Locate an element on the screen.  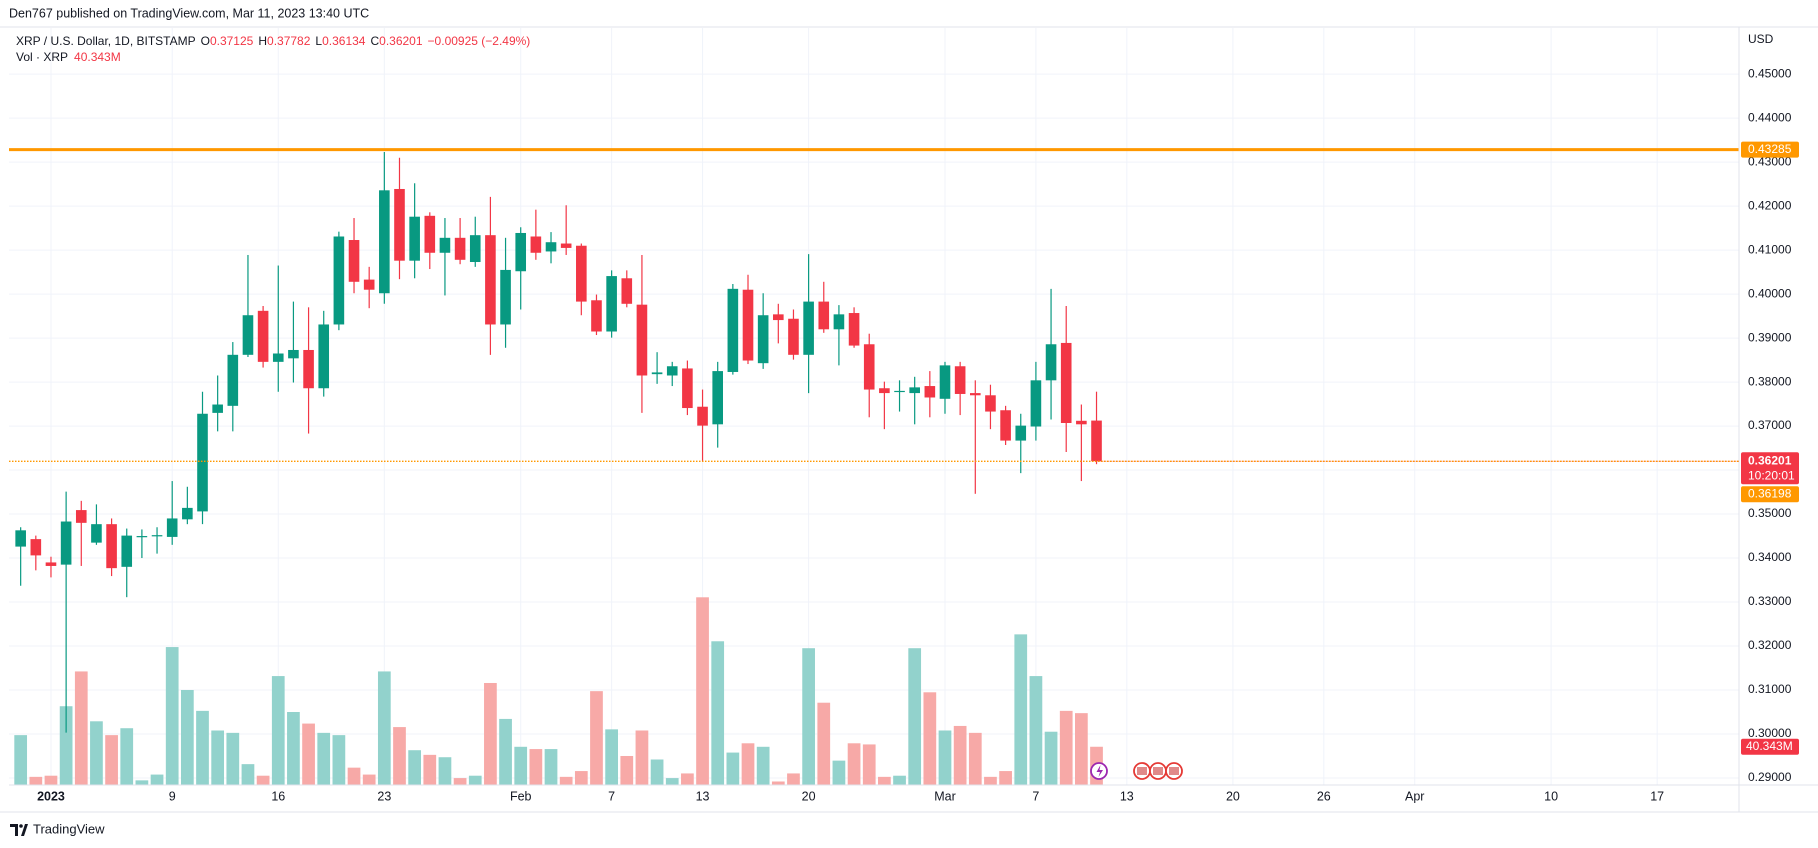
y-tick-label: 0.35000 is located at coordinates (1770, 513).